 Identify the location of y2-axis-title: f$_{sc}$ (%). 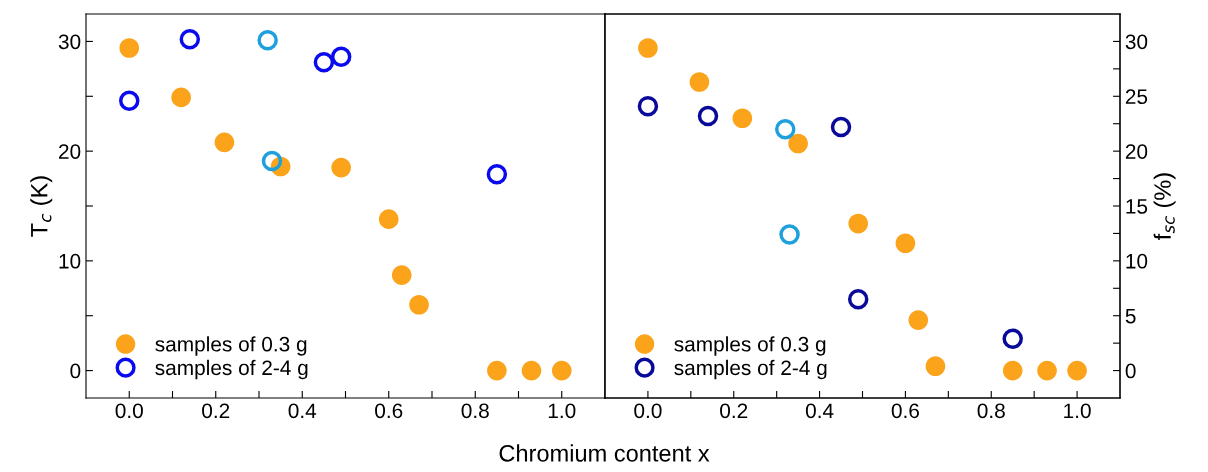
(1164, 206).